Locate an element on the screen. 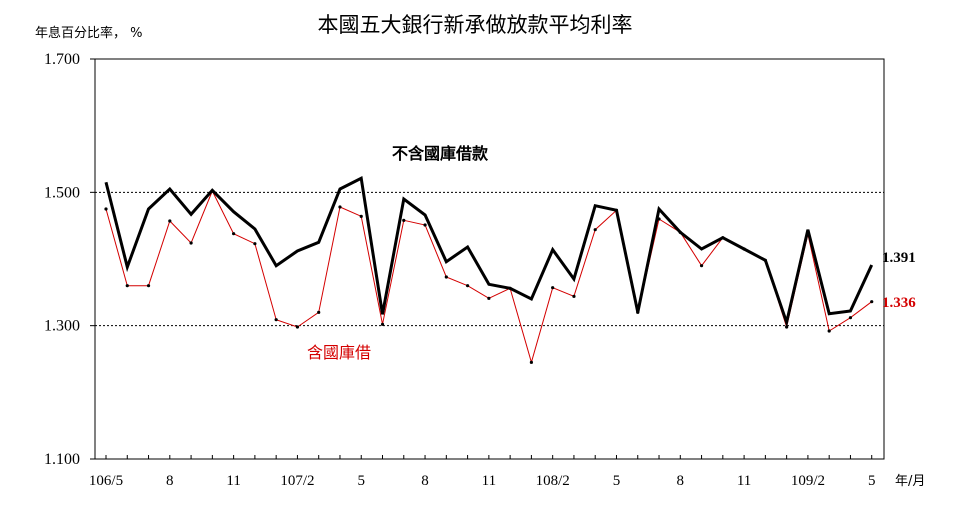 The image size is (971, 512). series-label-including-treasury: 含國庫借 is located at coordinates (339, 352).